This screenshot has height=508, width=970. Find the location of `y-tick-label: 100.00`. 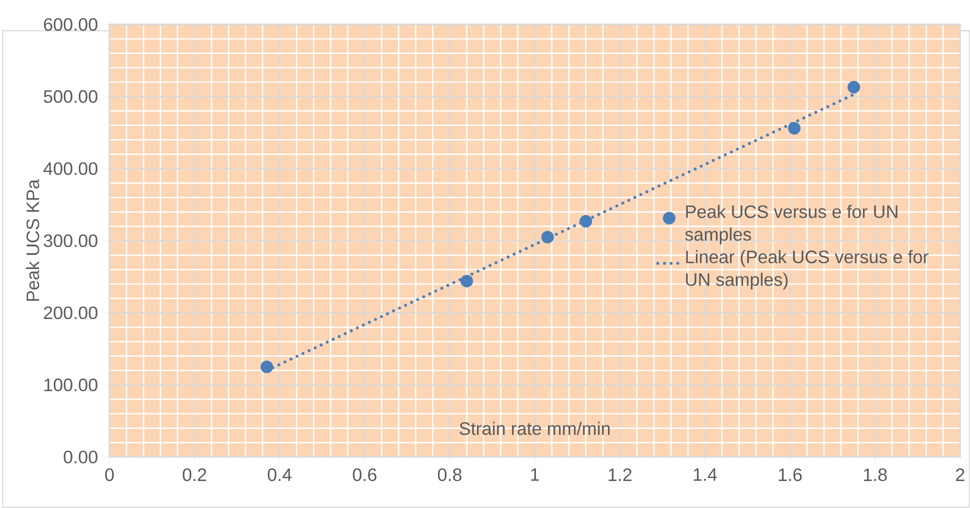

y-tick-label: 100.00 is located at coordinates (71, 385).